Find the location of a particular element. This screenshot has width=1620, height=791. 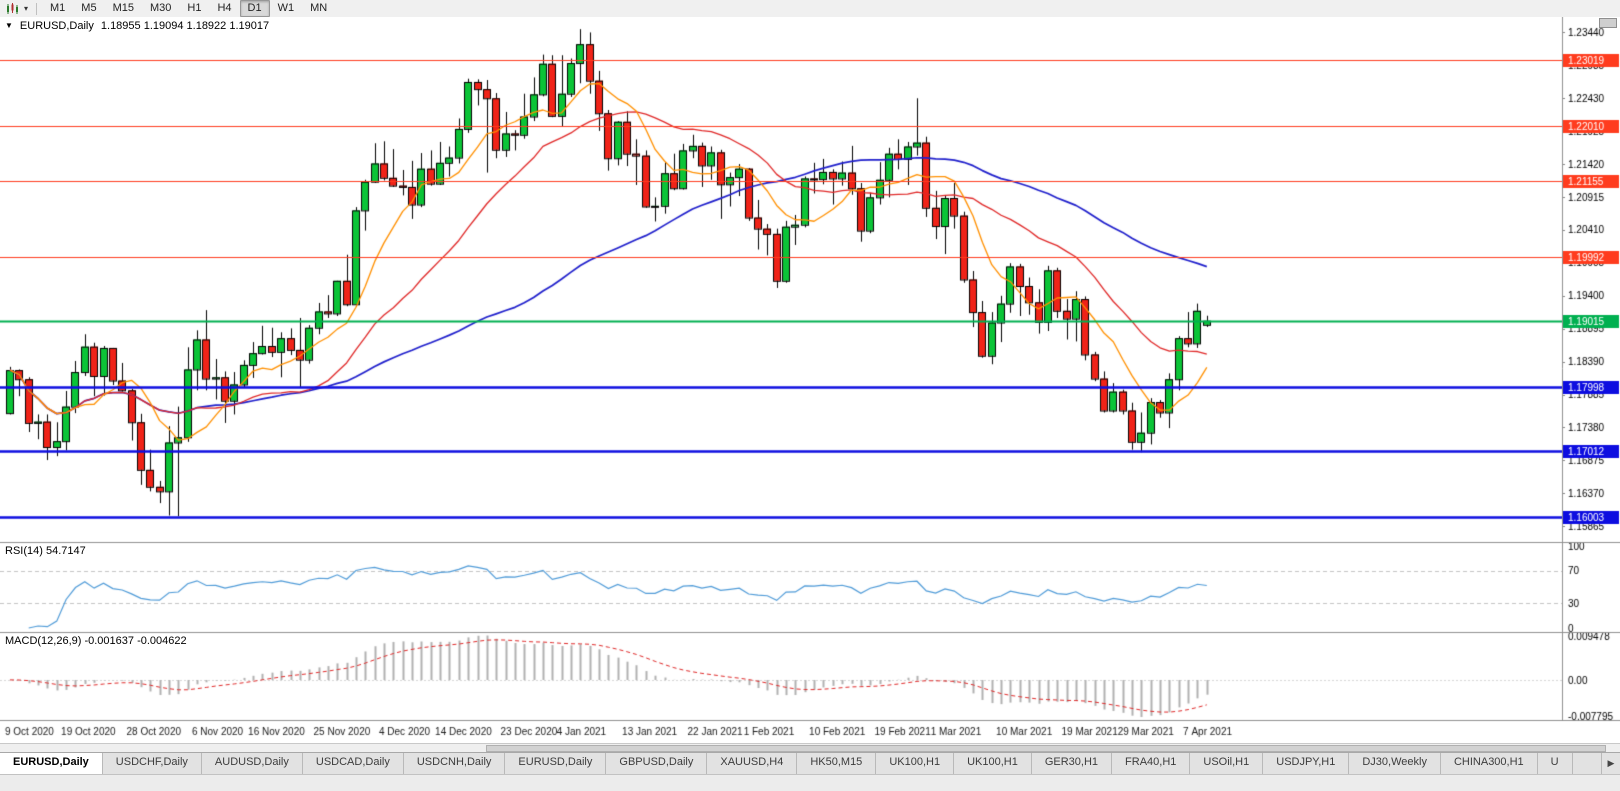

chart-scroll-thumb is located at coordinates (1608, 23).